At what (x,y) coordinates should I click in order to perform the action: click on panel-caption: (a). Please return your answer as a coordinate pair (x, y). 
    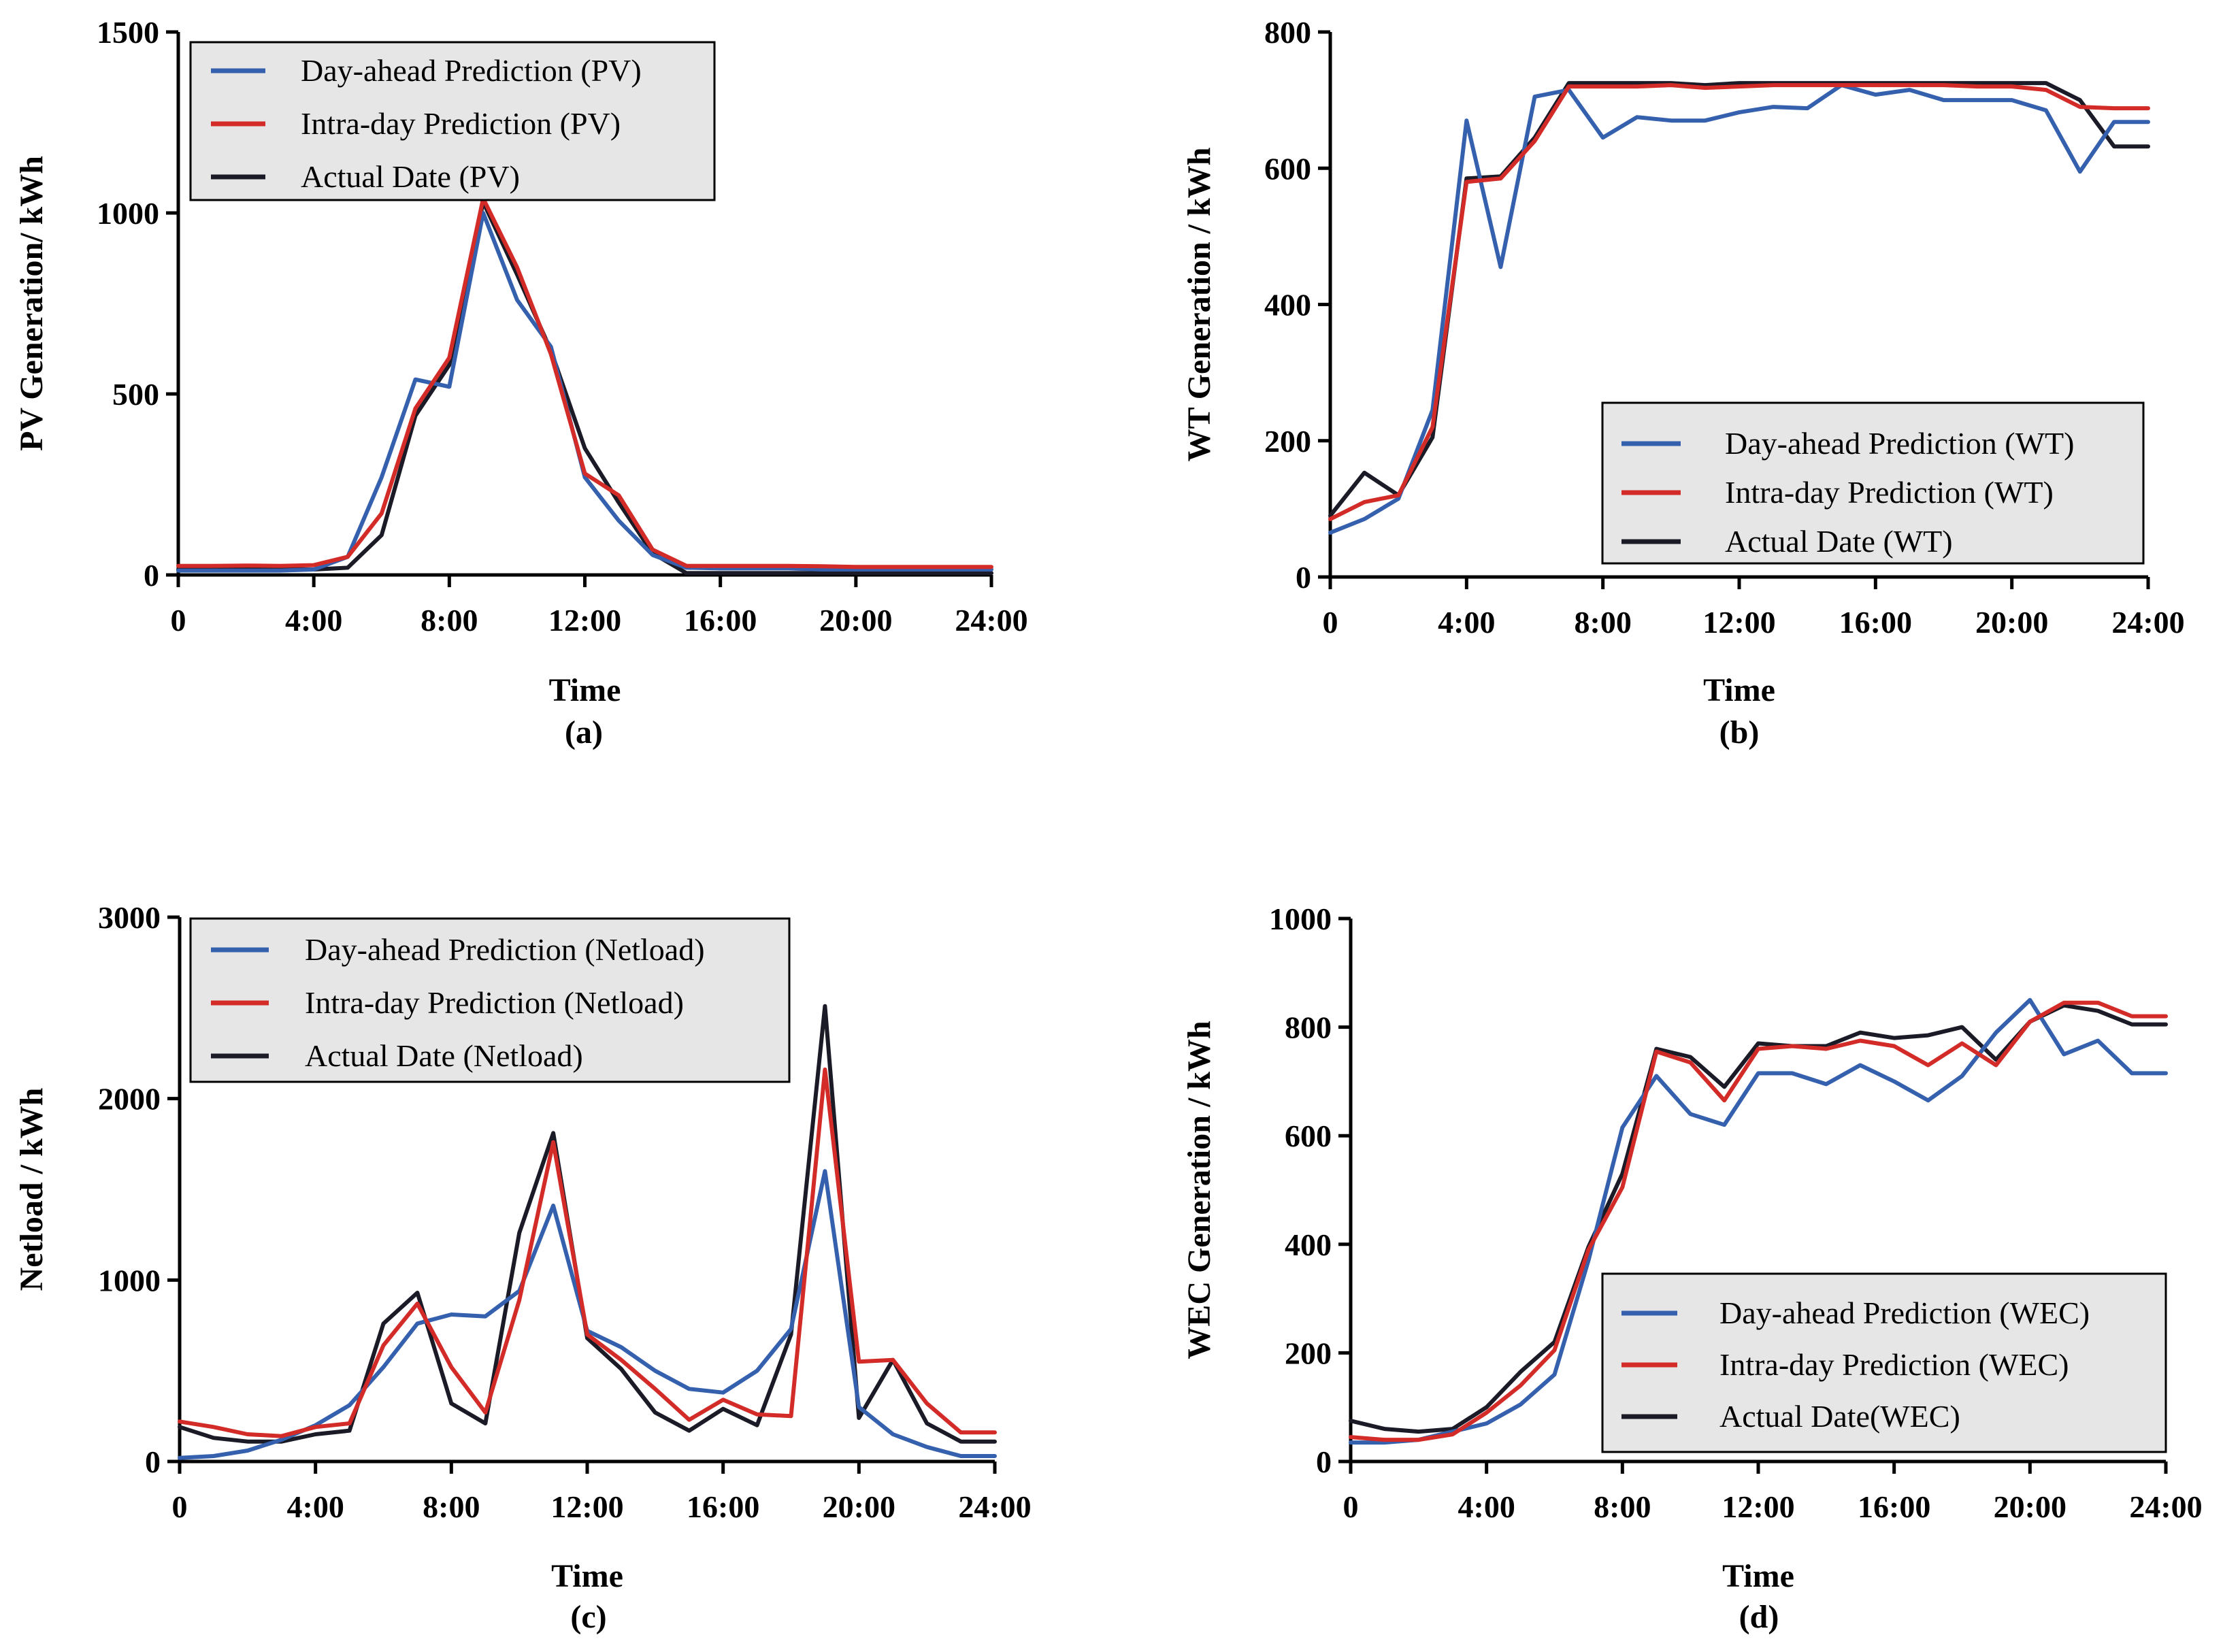
    Looking at the image, I should click on (584, 732).